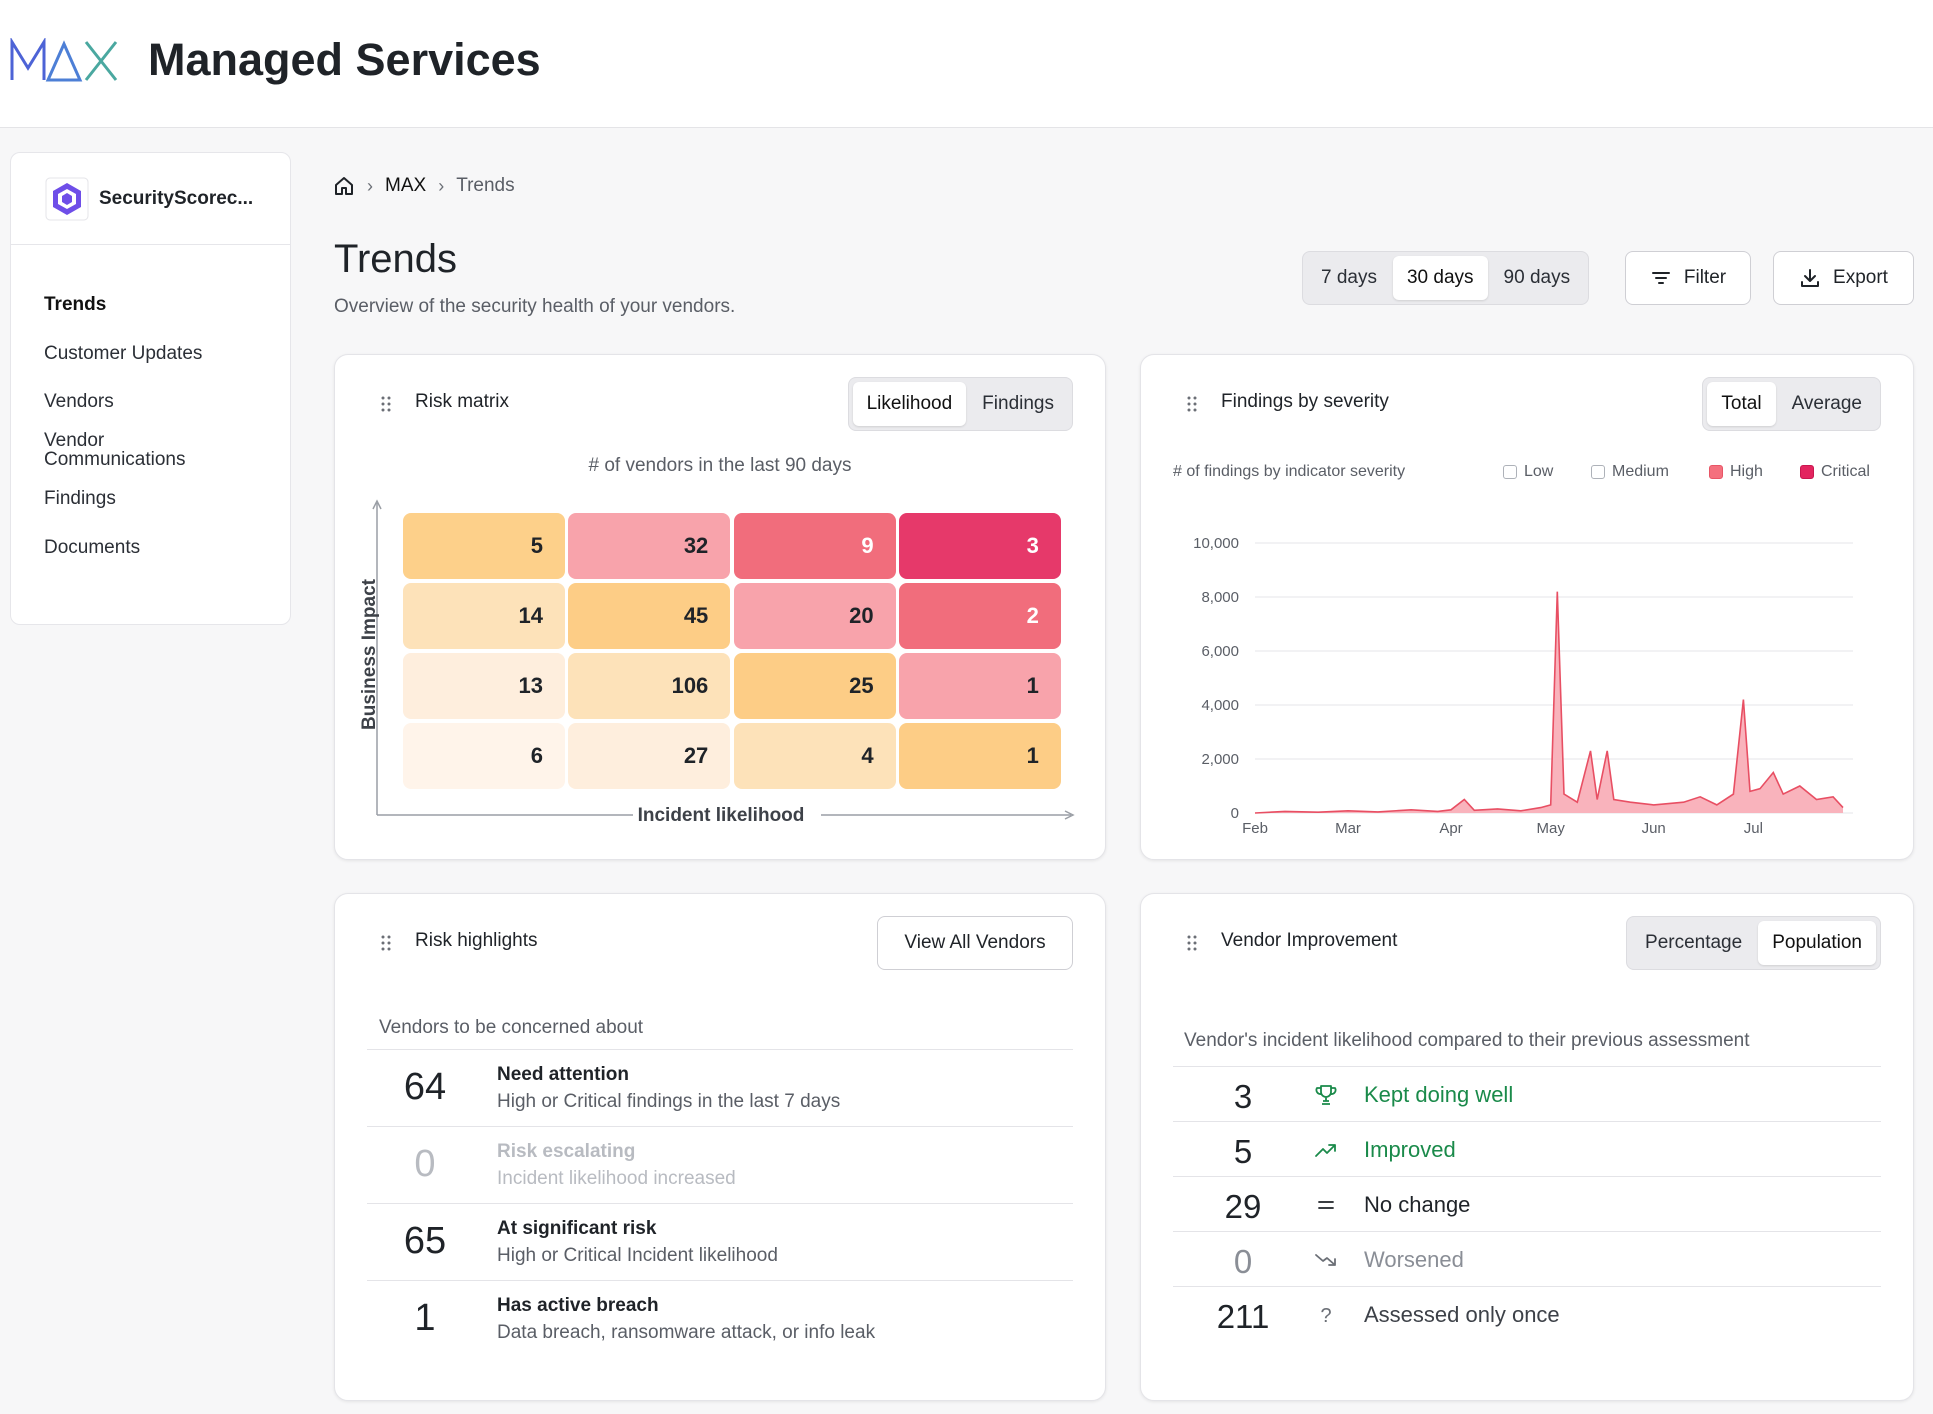 The image size is (1933, 1414). I want to click on legend-high: High, so click(1736, 472).